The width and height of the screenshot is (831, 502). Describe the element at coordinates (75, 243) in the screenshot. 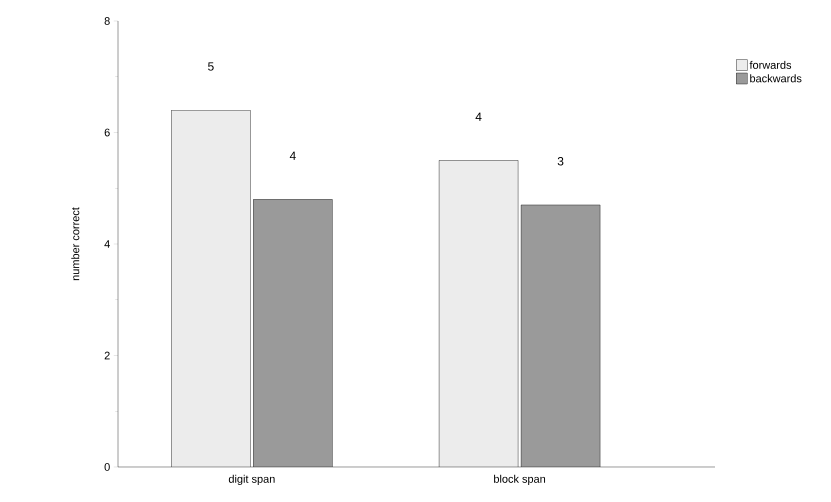

I see `y-axis-title: number correct` at that location.